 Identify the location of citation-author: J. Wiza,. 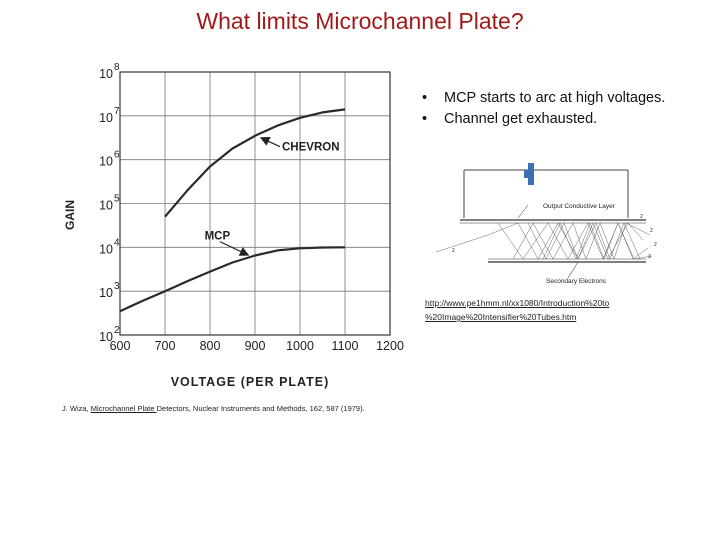
(76, 408).